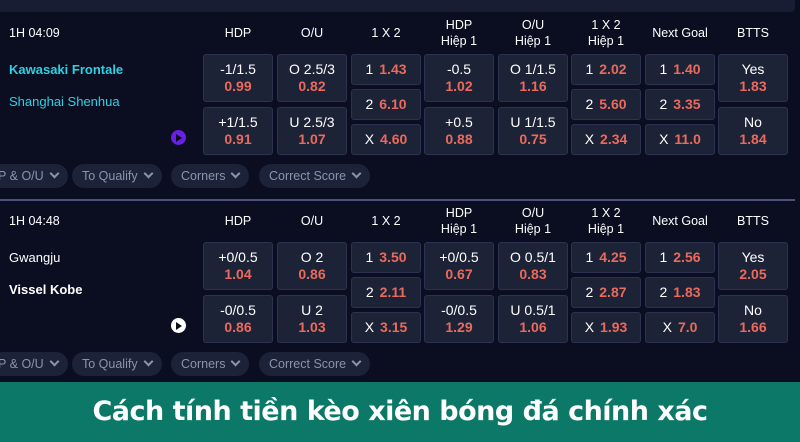 The image size is (800, 442). I want to click on odds-x12-button: 1 3.50, so click(386, 257).